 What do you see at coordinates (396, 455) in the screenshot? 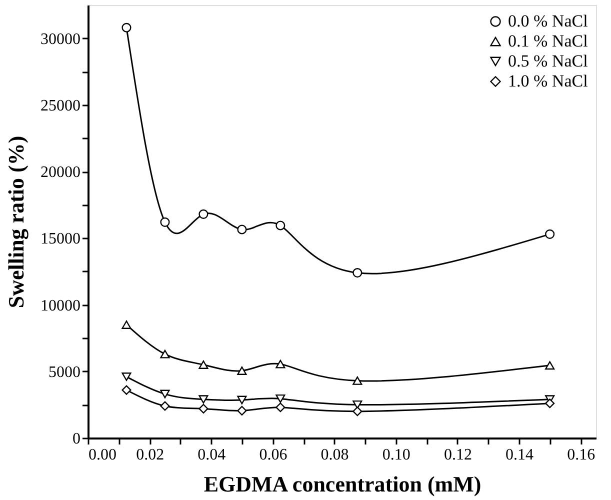
I see `x-tick-label: 0.10` at bounding box center [396, 455].